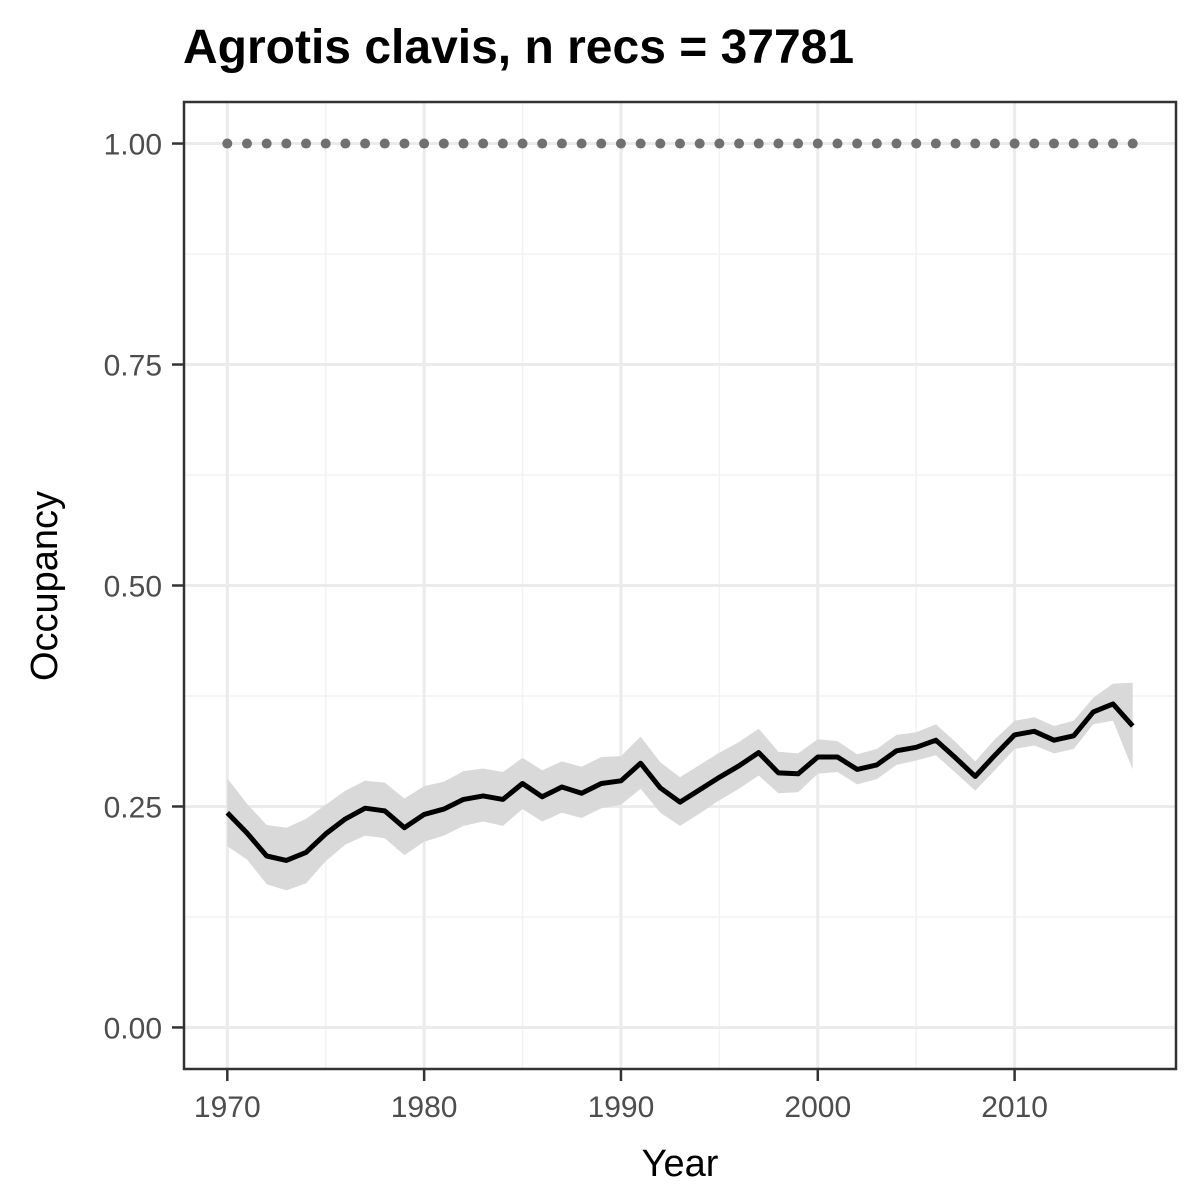  What do you see at coordinates (817, 1107) in the screenshot?
I see `x-tick-label: 2000` at bounding box center [817, 1107].